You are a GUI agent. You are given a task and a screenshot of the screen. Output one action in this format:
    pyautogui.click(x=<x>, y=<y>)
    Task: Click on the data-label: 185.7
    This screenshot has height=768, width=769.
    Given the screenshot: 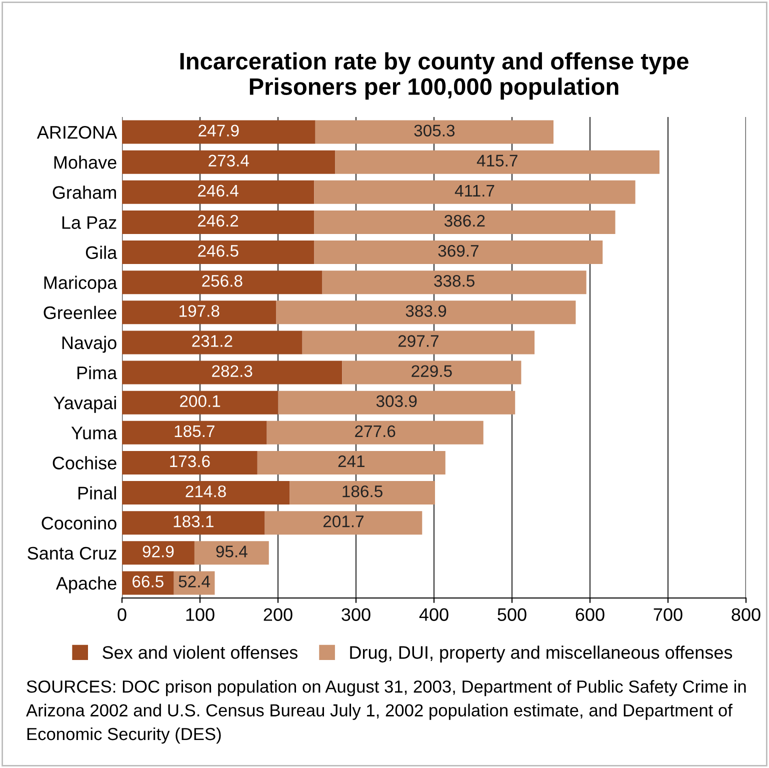 What is the action you would take?
    pyautogui.click(x=194, y=431)
    